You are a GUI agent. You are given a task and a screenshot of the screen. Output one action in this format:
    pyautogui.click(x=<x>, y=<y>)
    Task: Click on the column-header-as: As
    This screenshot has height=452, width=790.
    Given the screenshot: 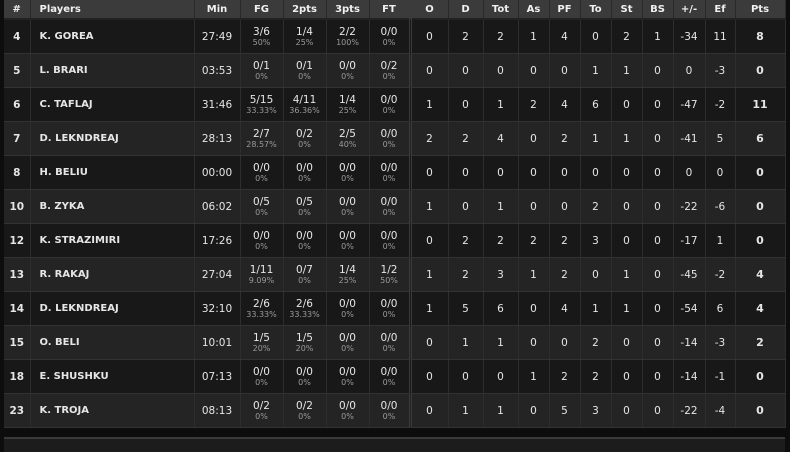 What is the action you would take?
    pyautogui.click(x=534, y=10)
    